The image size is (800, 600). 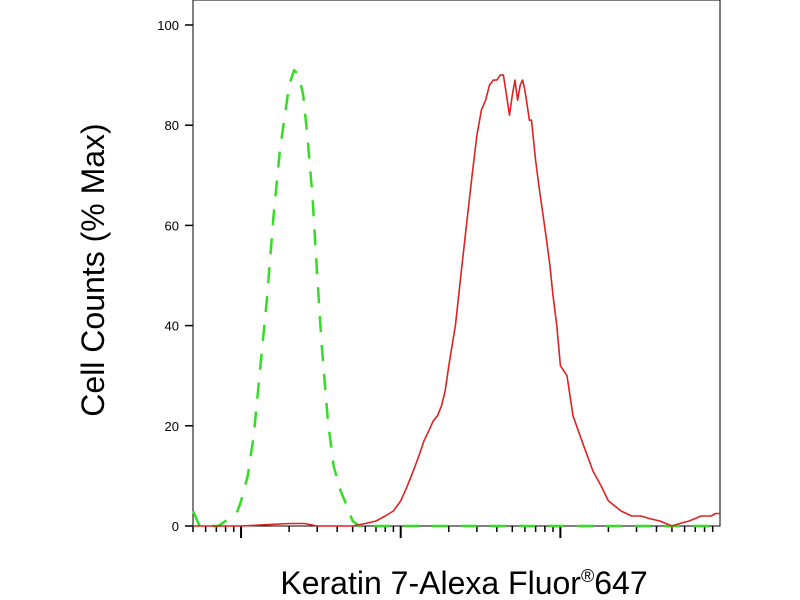 I want to click on x-axis-title: Keratin 7-Alexa Fluor®647, so click(x=463, y=582).